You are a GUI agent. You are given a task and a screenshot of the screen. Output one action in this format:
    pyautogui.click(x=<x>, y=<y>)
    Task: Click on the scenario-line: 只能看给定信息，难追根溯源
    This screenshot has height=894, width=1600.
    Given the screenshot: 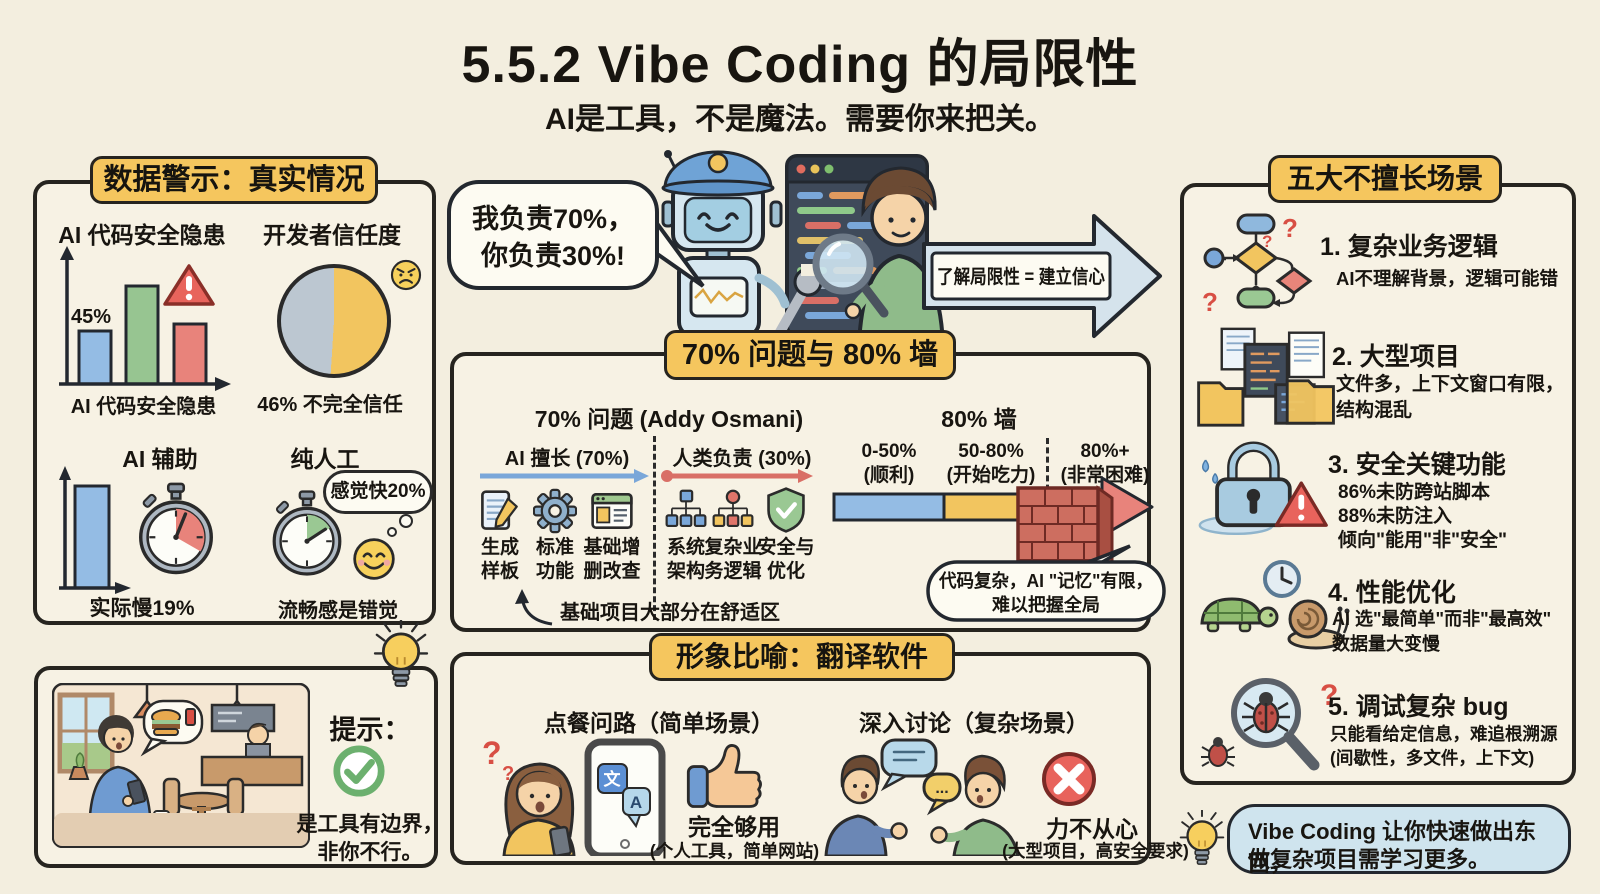 What is the action you would take?
    pyautogui.click(x=1444, y=734)
    